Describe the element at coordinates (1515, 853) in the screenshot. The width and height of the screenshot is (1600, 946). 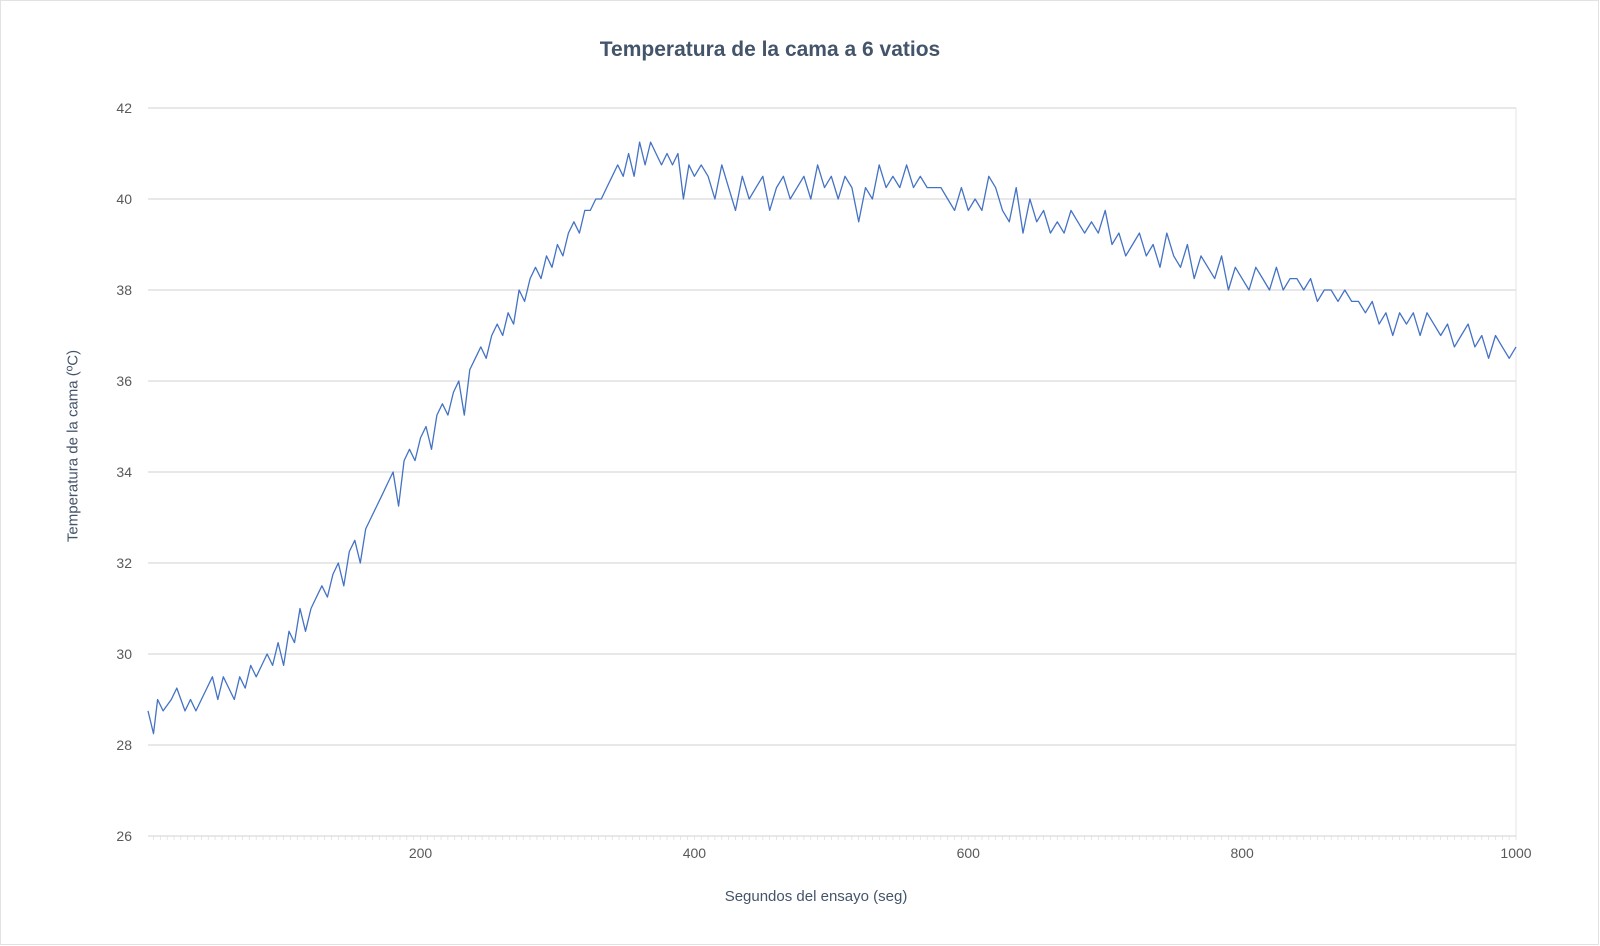
I see `x-tick-label: 1000` at that location.